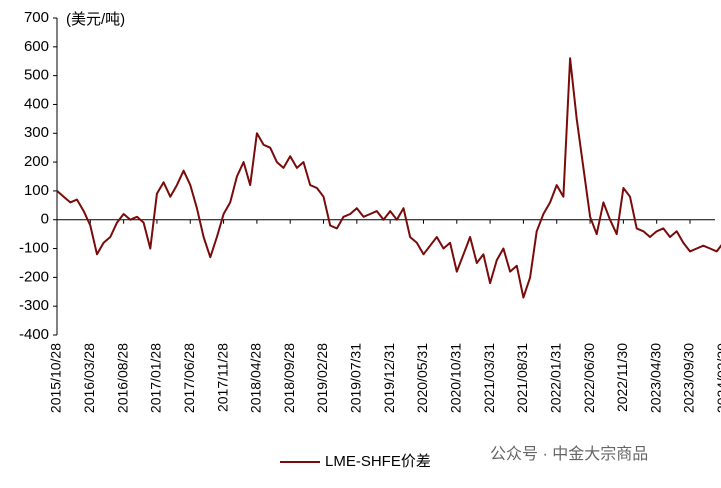 The height and width of the screenshot is (488, 721). What do you see at coordinates (455, 378) in the screenshot?
I see `x-tick-label: 2020/10/31` at bounding box center [455, 378].